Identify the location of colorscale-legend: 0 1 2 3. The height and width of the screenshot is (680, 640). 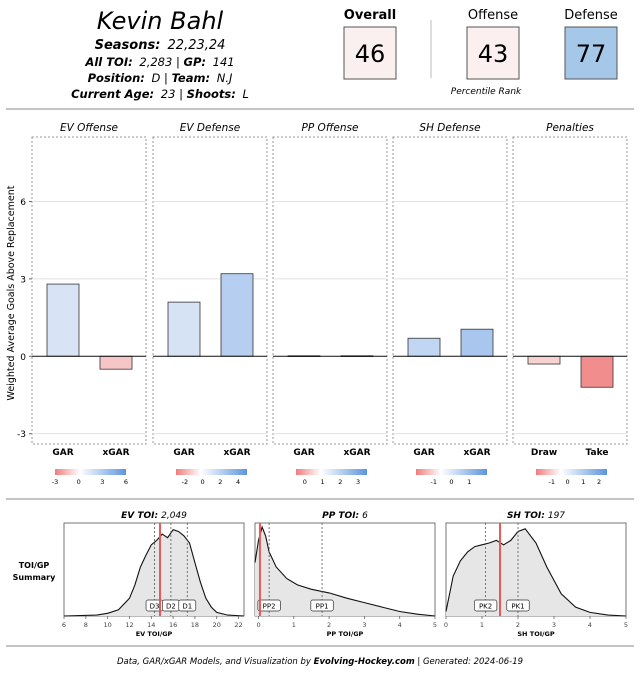
(331, 477).